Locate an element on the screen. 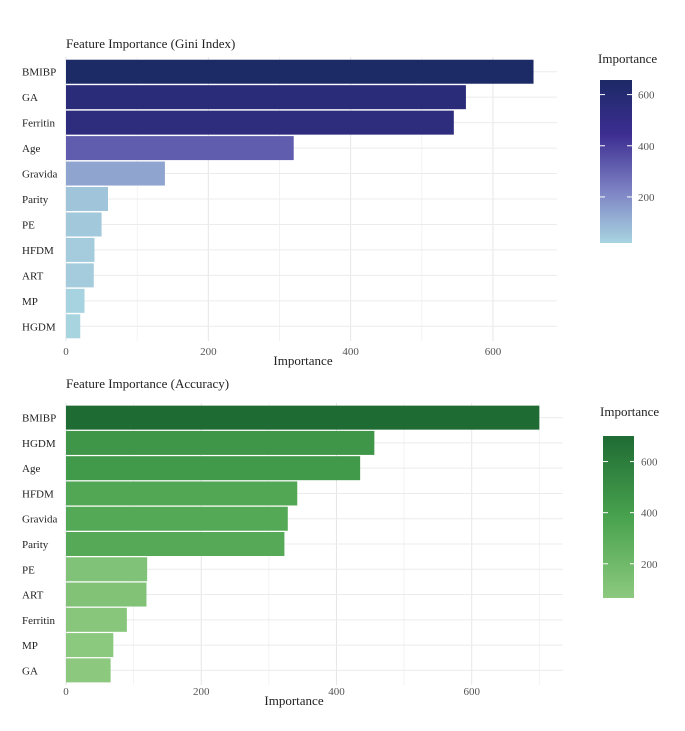 This screenshot has height=731, width=685. chart-title: Feature Importance (Gini Index) is located at coordinates (150, 43).